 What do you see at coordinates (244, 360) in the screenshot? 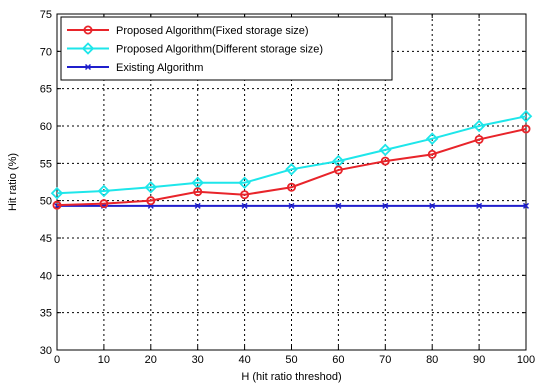
I see `x-tick-label: 40` at bounding box center [244, 360].